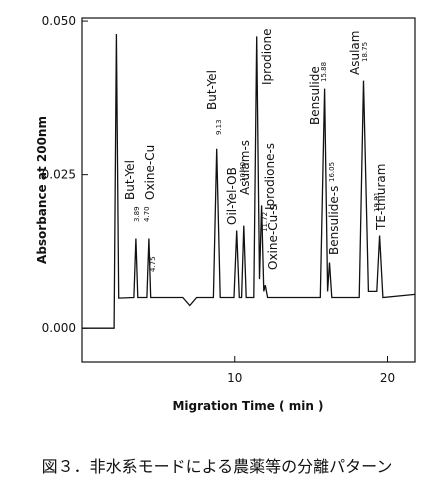 The height and width of the screenshot is (494, 435). I want to click on retention-time: 18.75, so click(365, 52).